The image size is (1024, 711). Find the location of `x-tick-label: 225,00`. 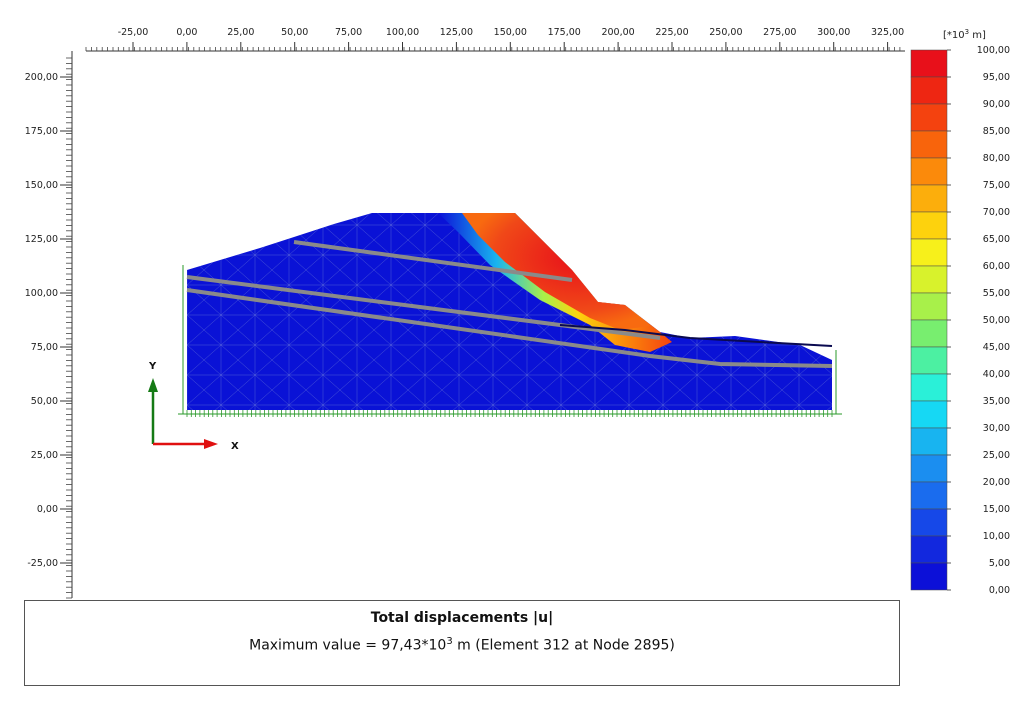

x-tick-label: 225,00 is located at coordinates (671, 32).